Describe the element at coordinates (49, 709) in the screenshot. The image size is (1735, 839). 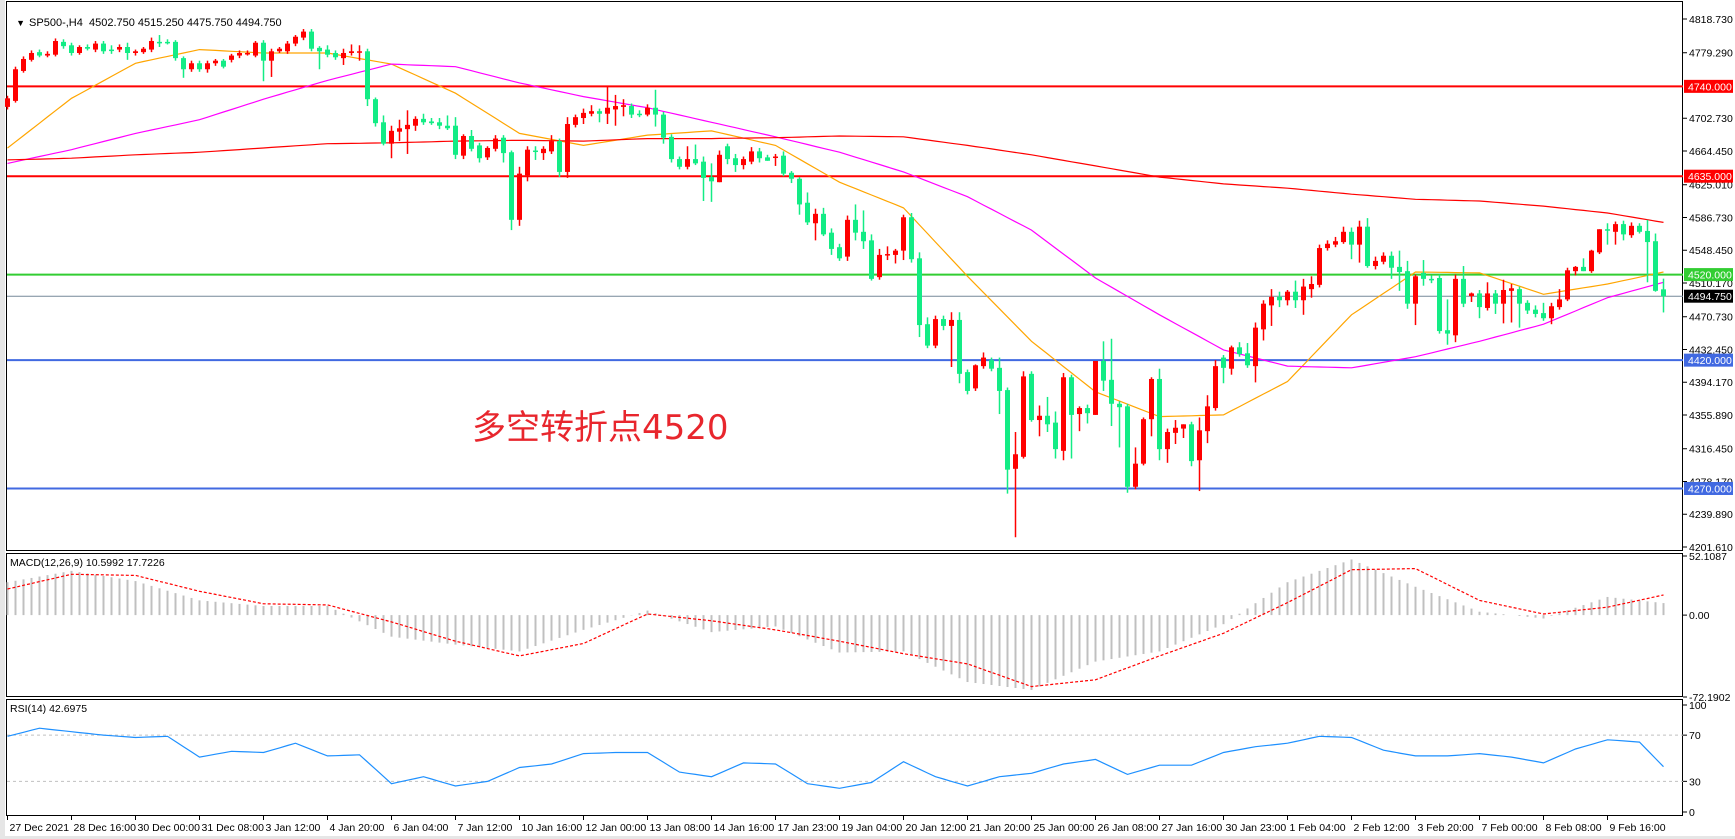
I see `rsi-label: RSI(14) 42.6975` at that location.